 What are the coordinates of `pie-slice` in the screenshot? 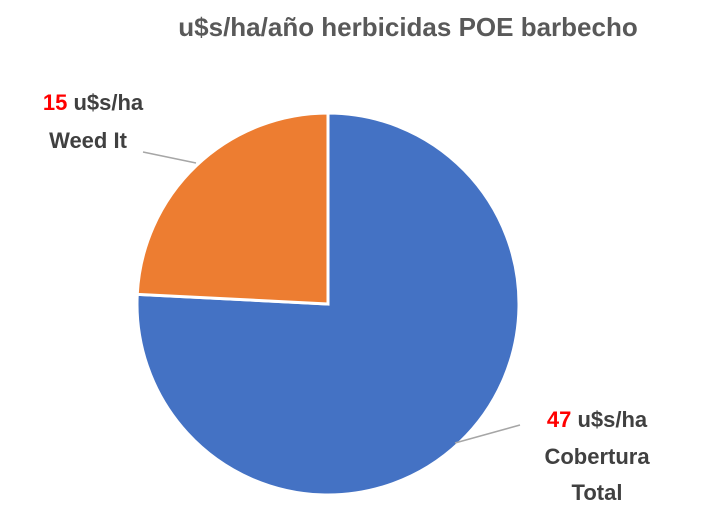 It's located at (232, 208).